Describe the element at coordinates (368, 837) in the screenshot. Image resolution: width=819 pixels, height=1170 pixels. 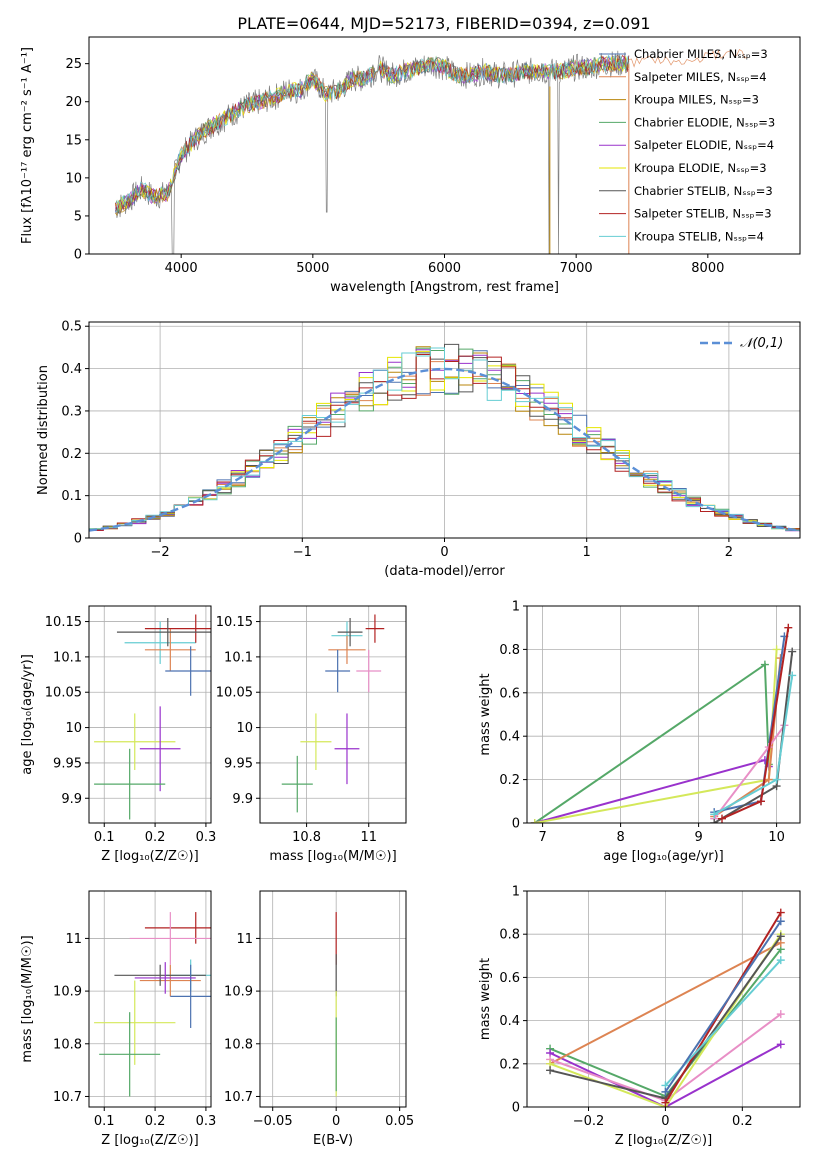
I see `x-tick-label: 11` at that location.